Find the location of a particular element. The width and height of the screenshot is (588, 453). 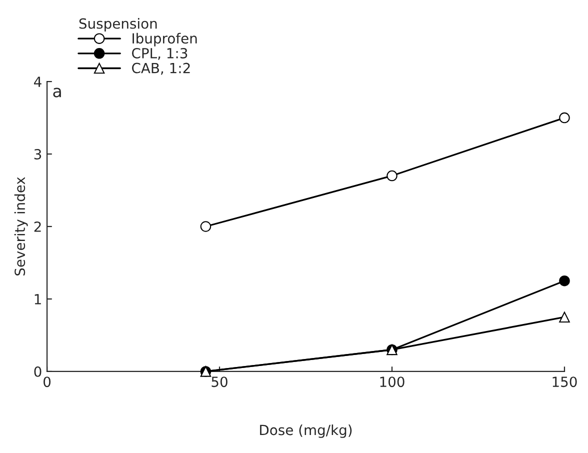

legend-label: CAB, 1:2 is located at coordinates (161, 68).